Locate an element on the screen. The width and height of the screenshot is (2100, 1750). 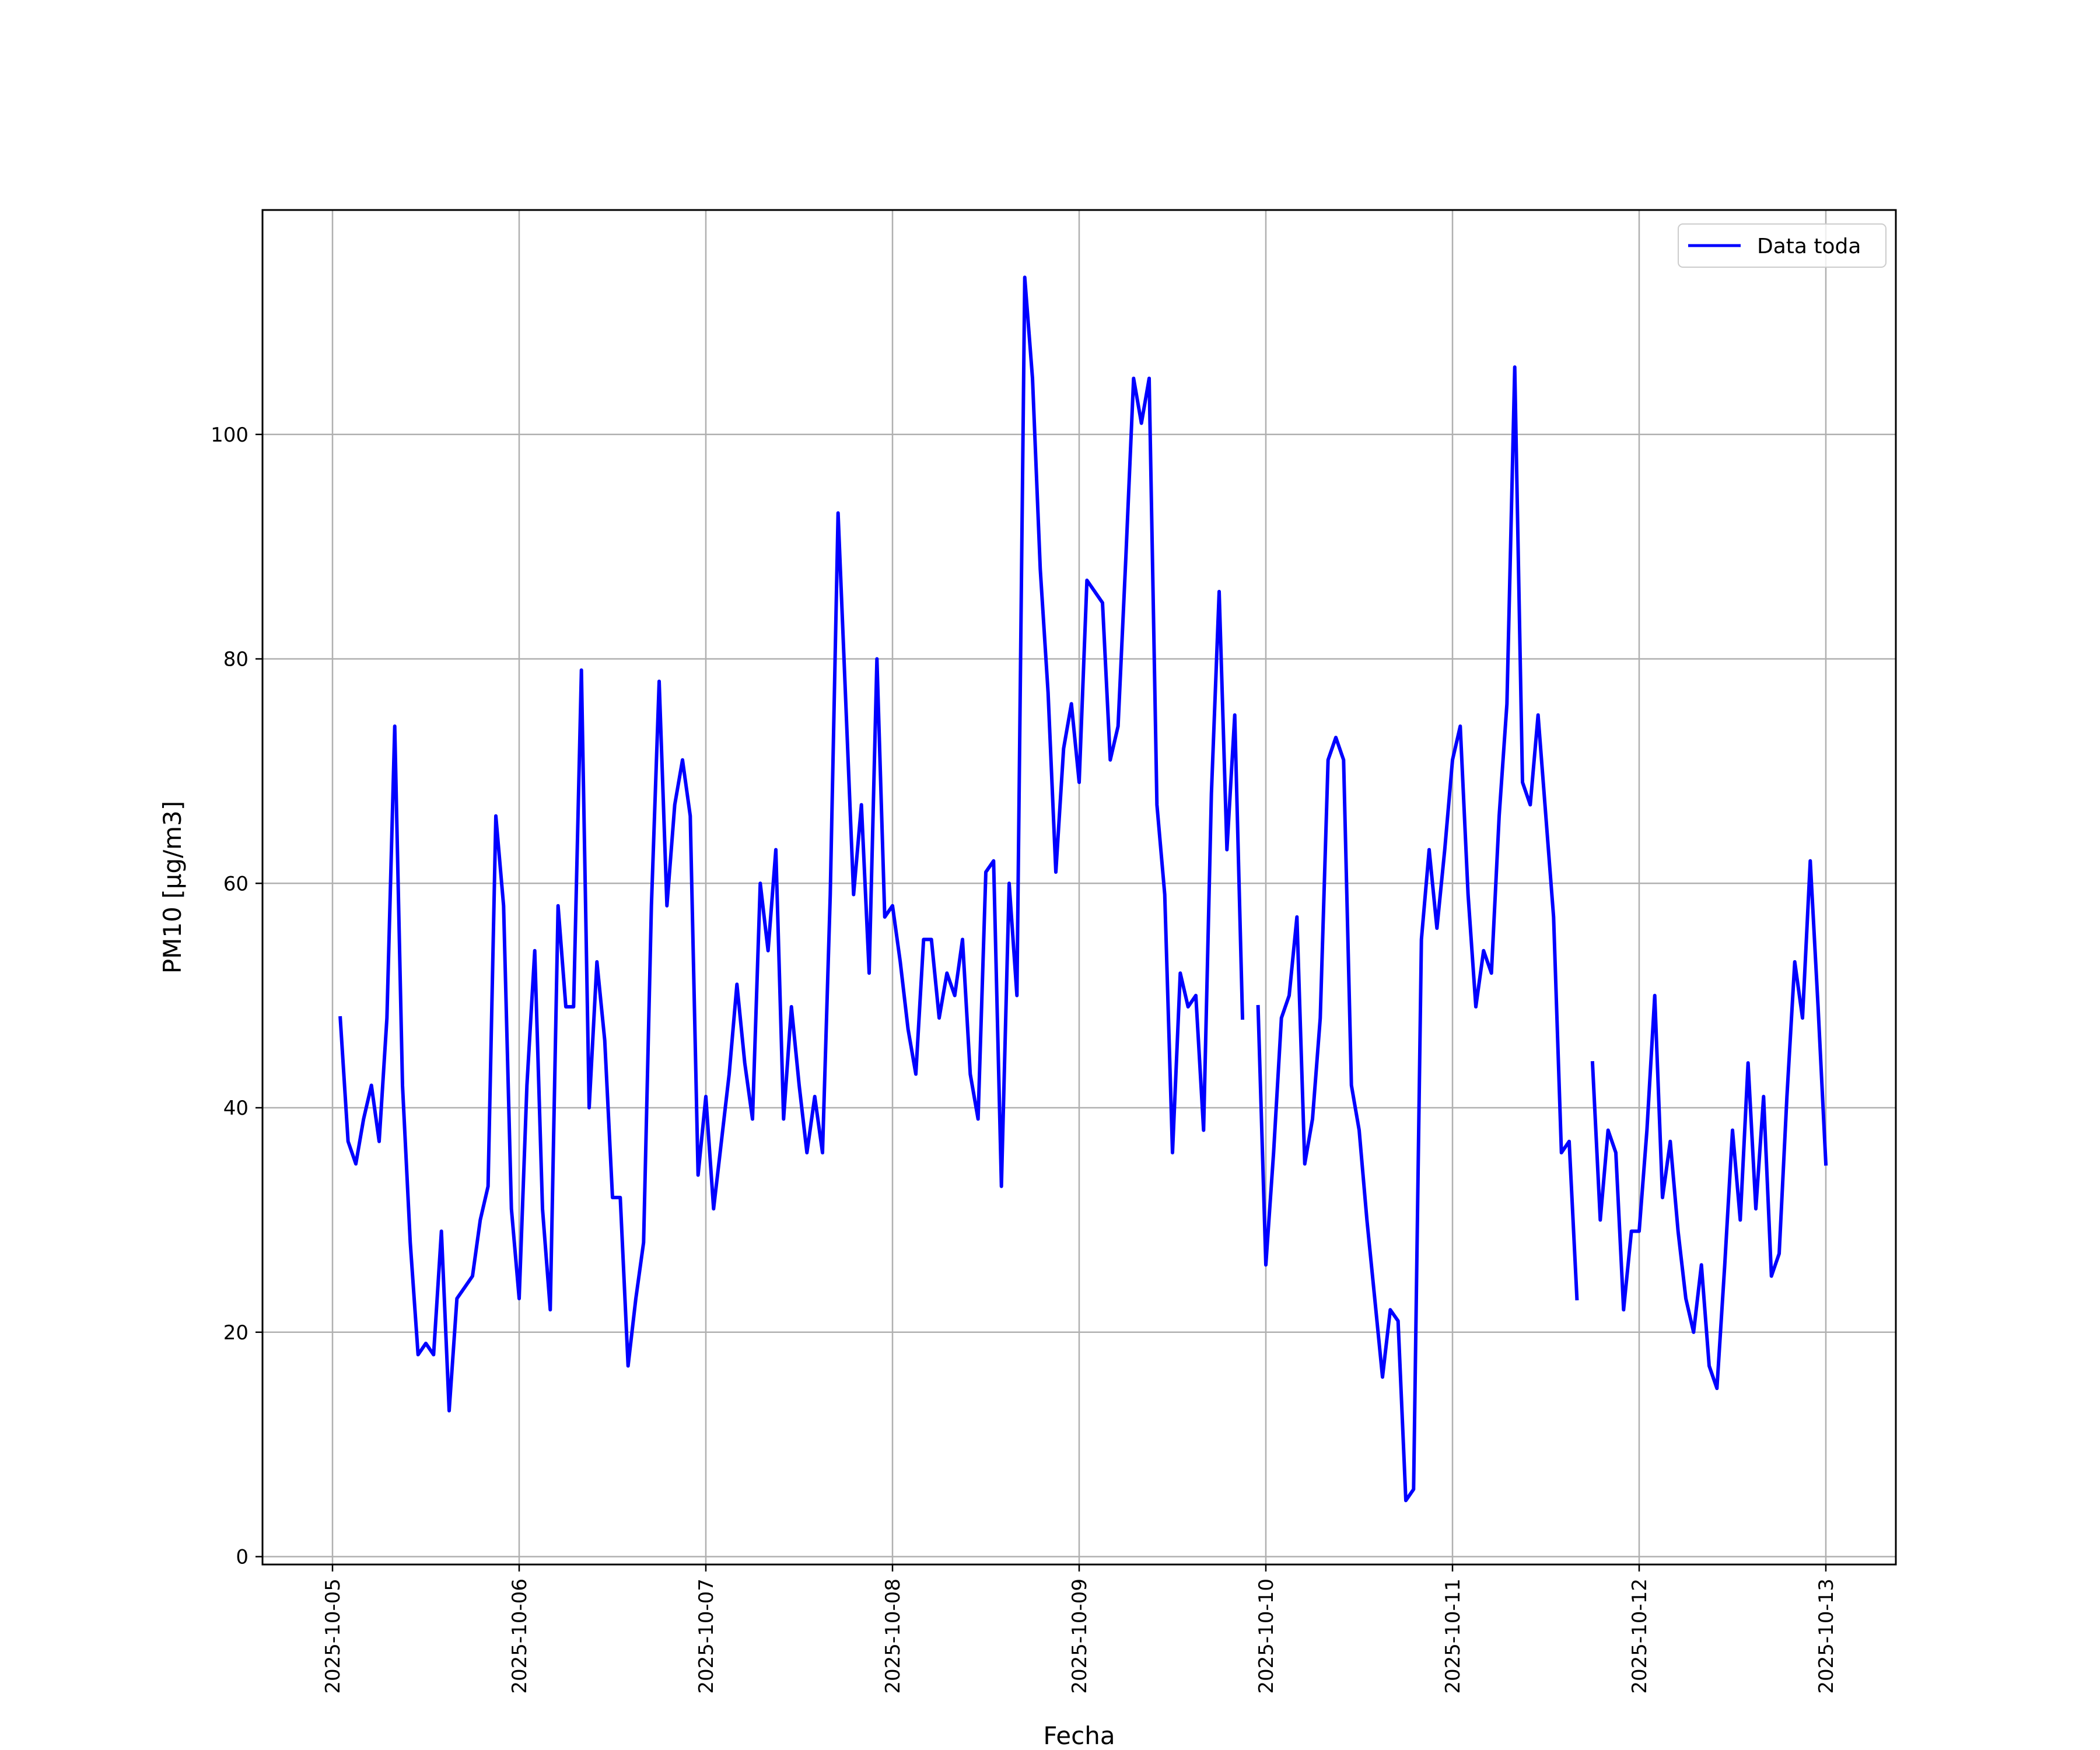
x-tick-label: 2025-10-13 is located at coordinates (1826, 1636).